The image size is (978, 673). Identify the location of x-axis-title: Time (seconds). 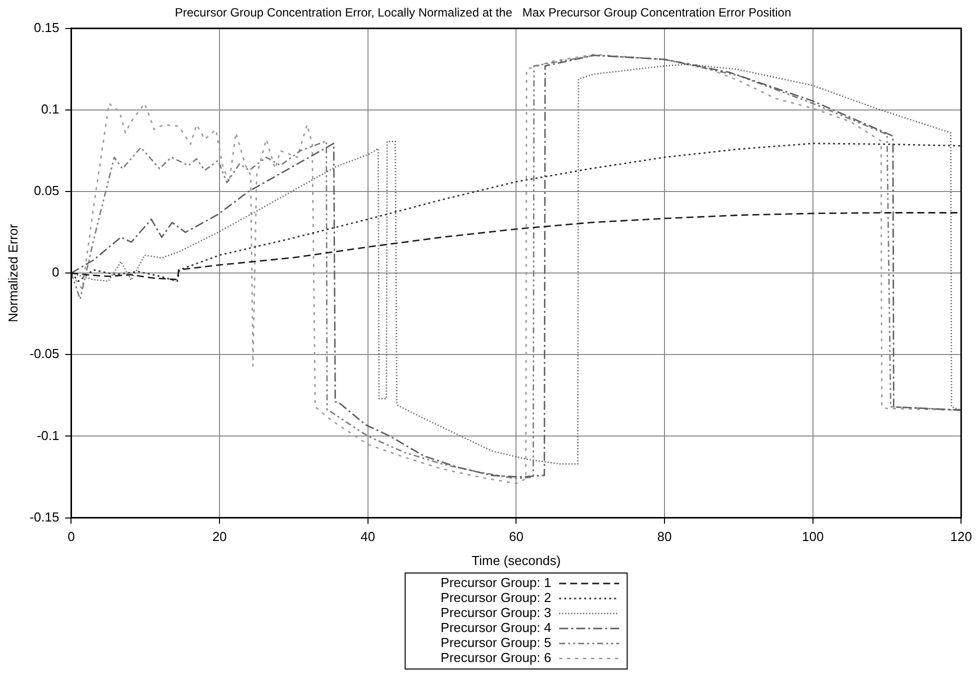
(516, 560).